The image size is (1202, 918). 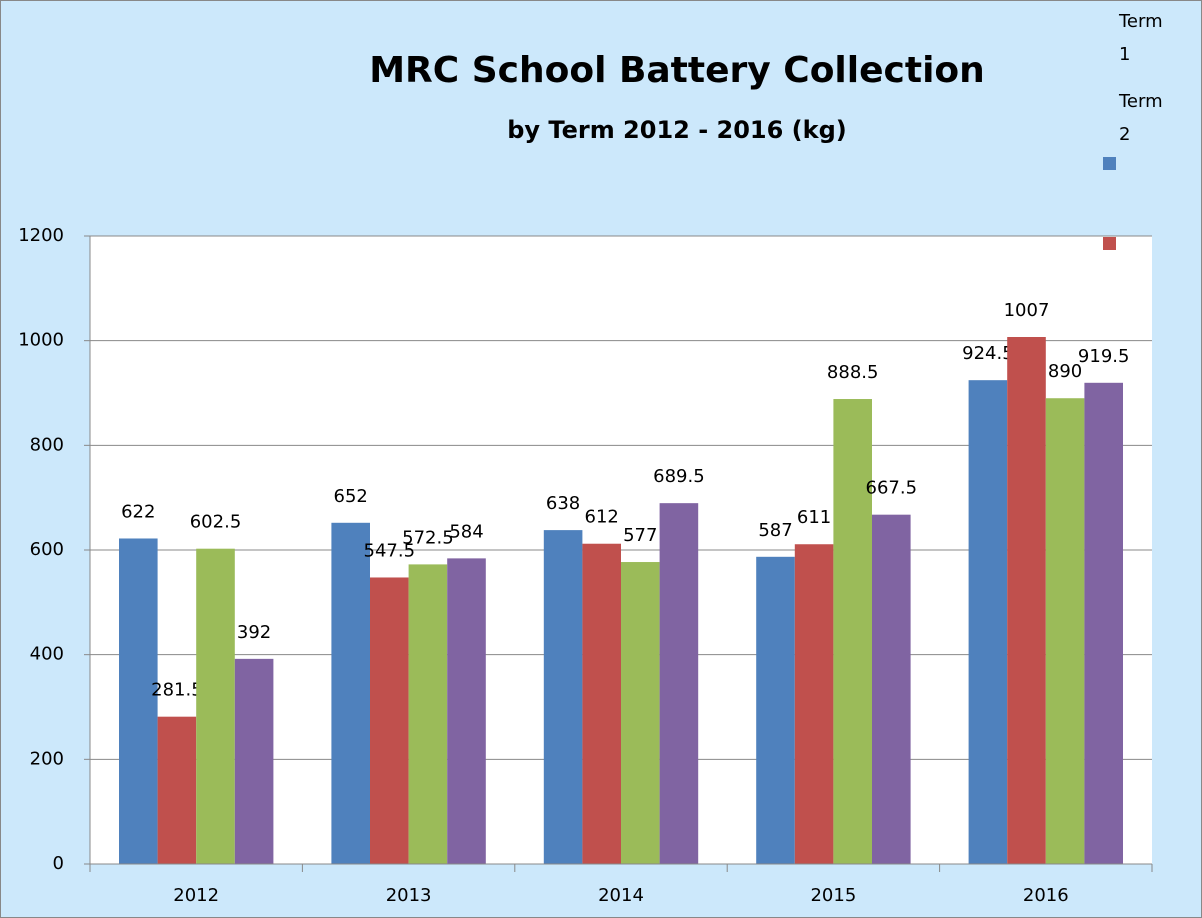 I want to click on legend-label: Term 2, so click(x=1141, y=118).